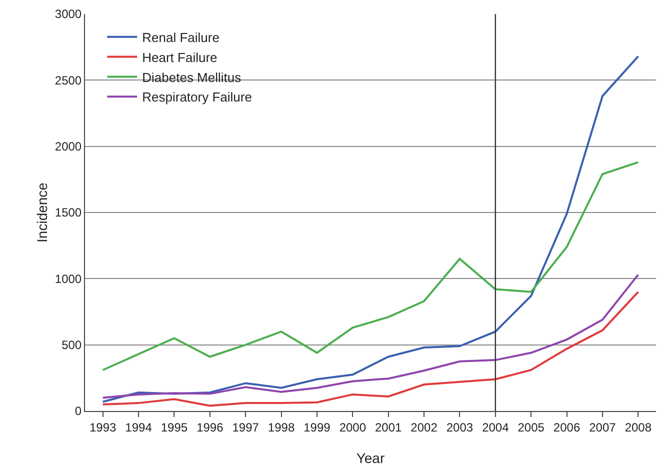 The image size is (664, 471). I want to click on x-tick-label: 2002, so click(424, 427).